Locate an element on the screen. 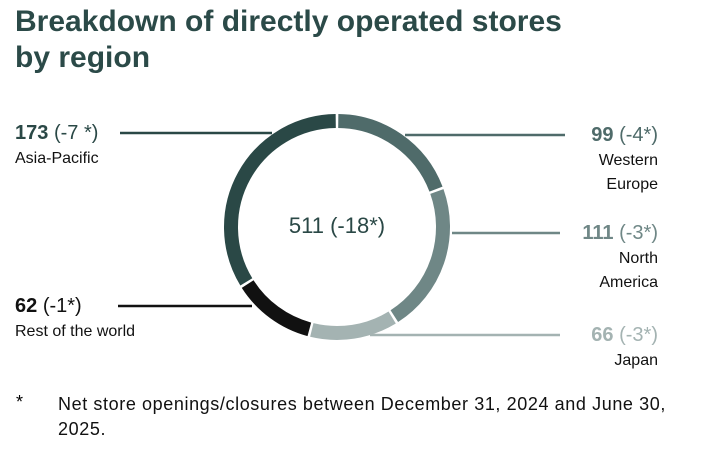 The height and width of the screenshot is (449, 719). category-label: North America is located at coordinates (628, 270).